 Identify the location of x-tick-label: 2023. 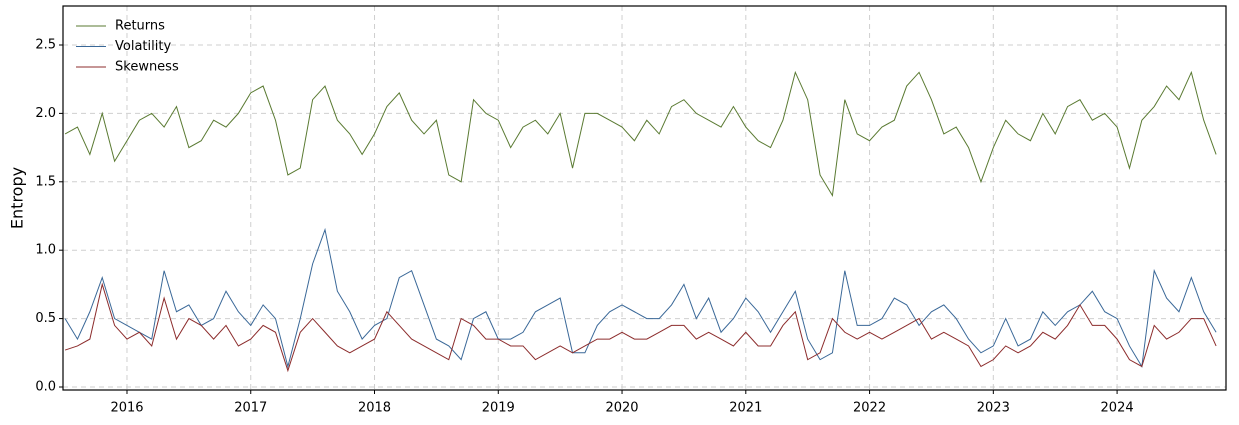
(993, 408).